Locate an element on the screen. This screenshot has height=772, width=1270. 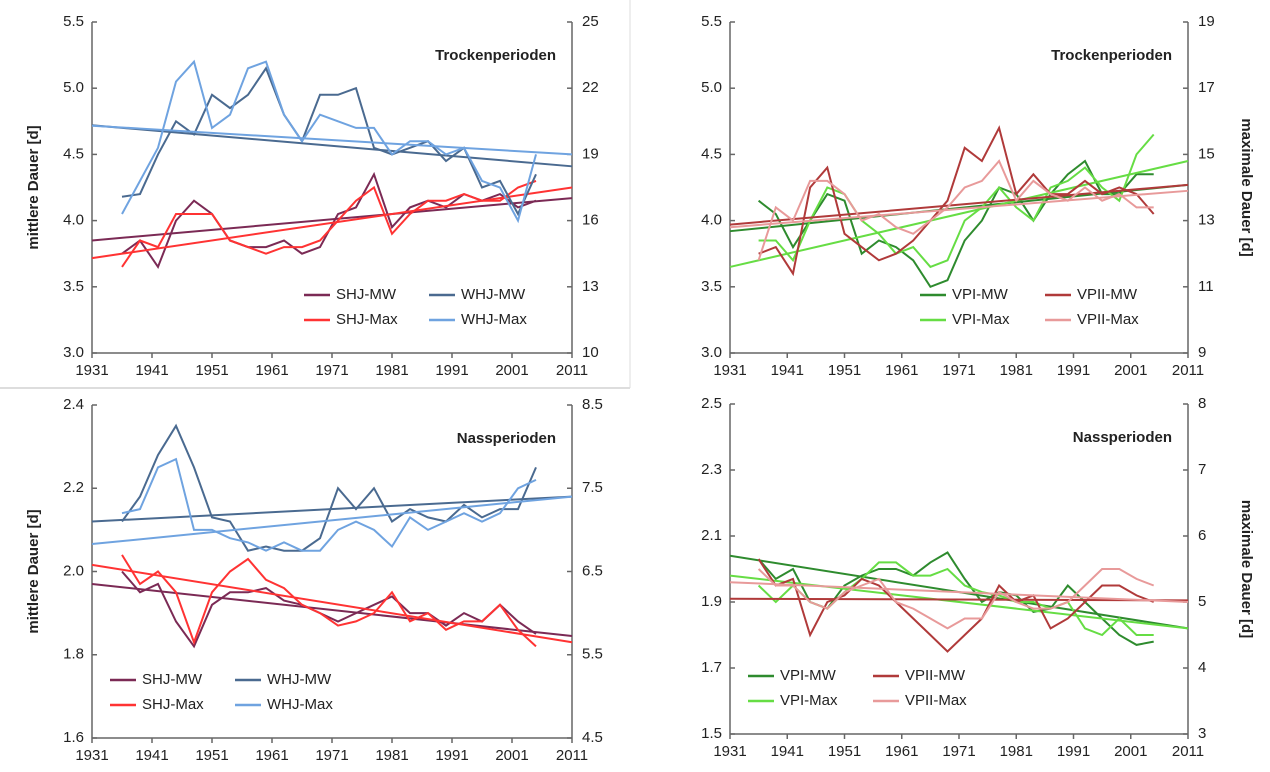
annotation: Nassperioden is located at coordinates (506, 438).